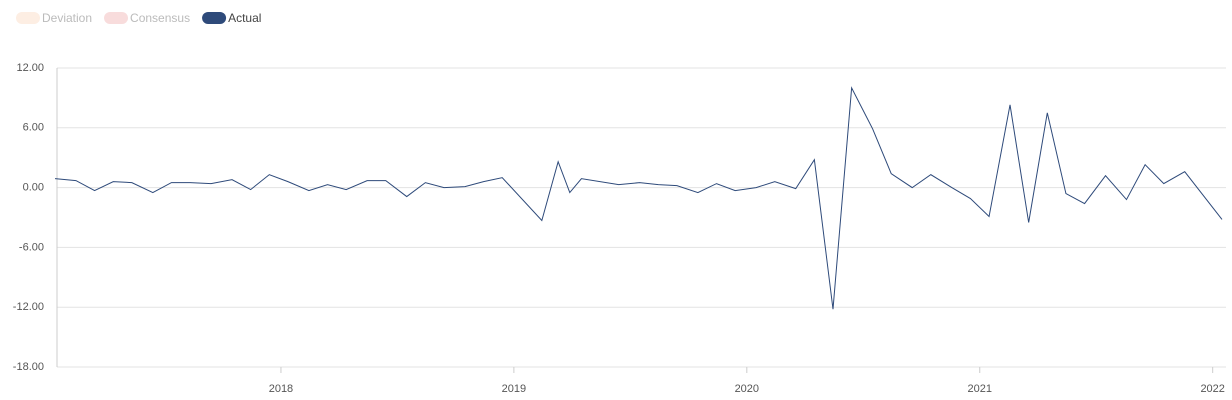 Image resolution: width=1232 pixels, height=400 pixels. What do you see at coordinates (1212, 389) in the screenshot?
I see `x-tick-label: 2022` at bounding box center [1212, 389].